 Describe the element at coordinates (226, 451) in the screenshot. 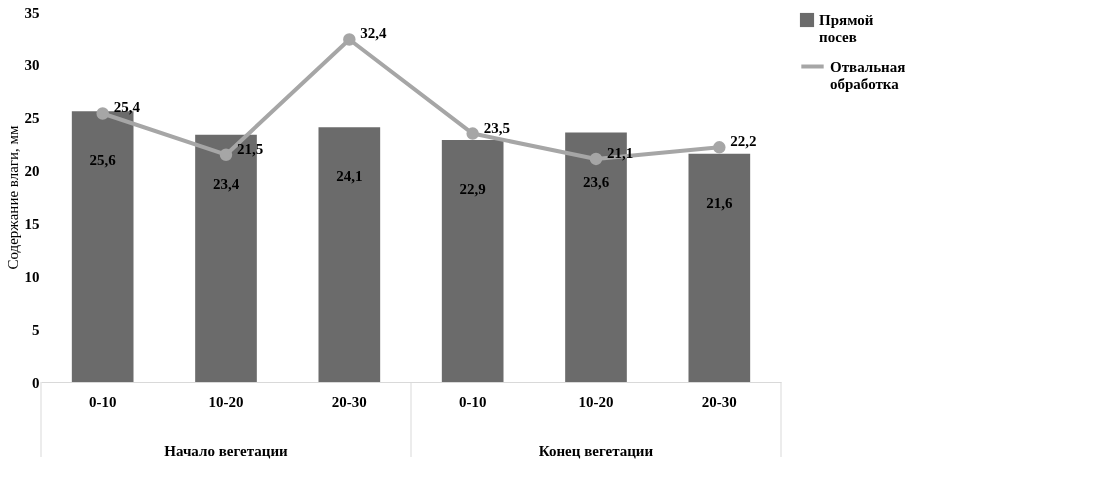

I see `text: Начало вегетации` at that location.